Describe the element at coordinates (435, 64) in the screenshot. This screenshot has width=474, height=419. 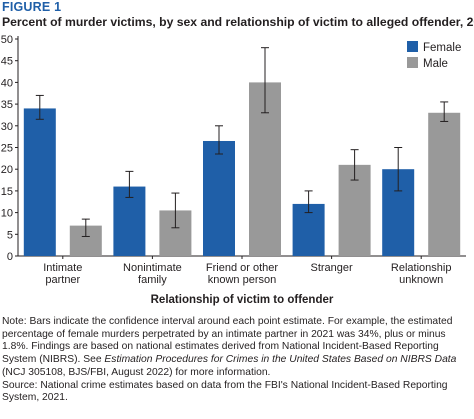
I see `legend-label-male: Male` at that location.